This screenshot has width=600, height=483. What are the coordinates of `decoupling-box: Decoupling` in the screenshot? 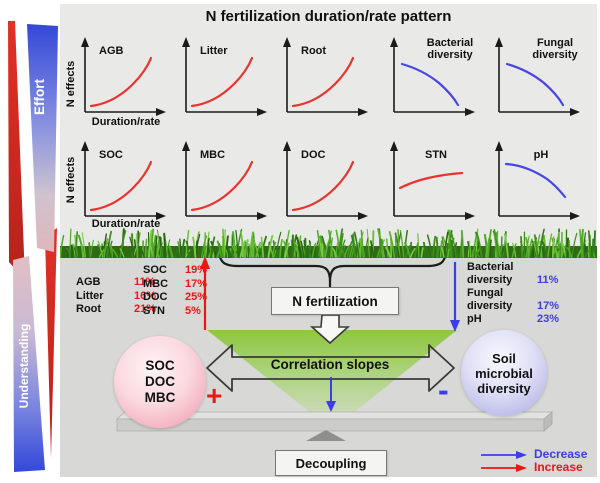 It's located at (331, 463).